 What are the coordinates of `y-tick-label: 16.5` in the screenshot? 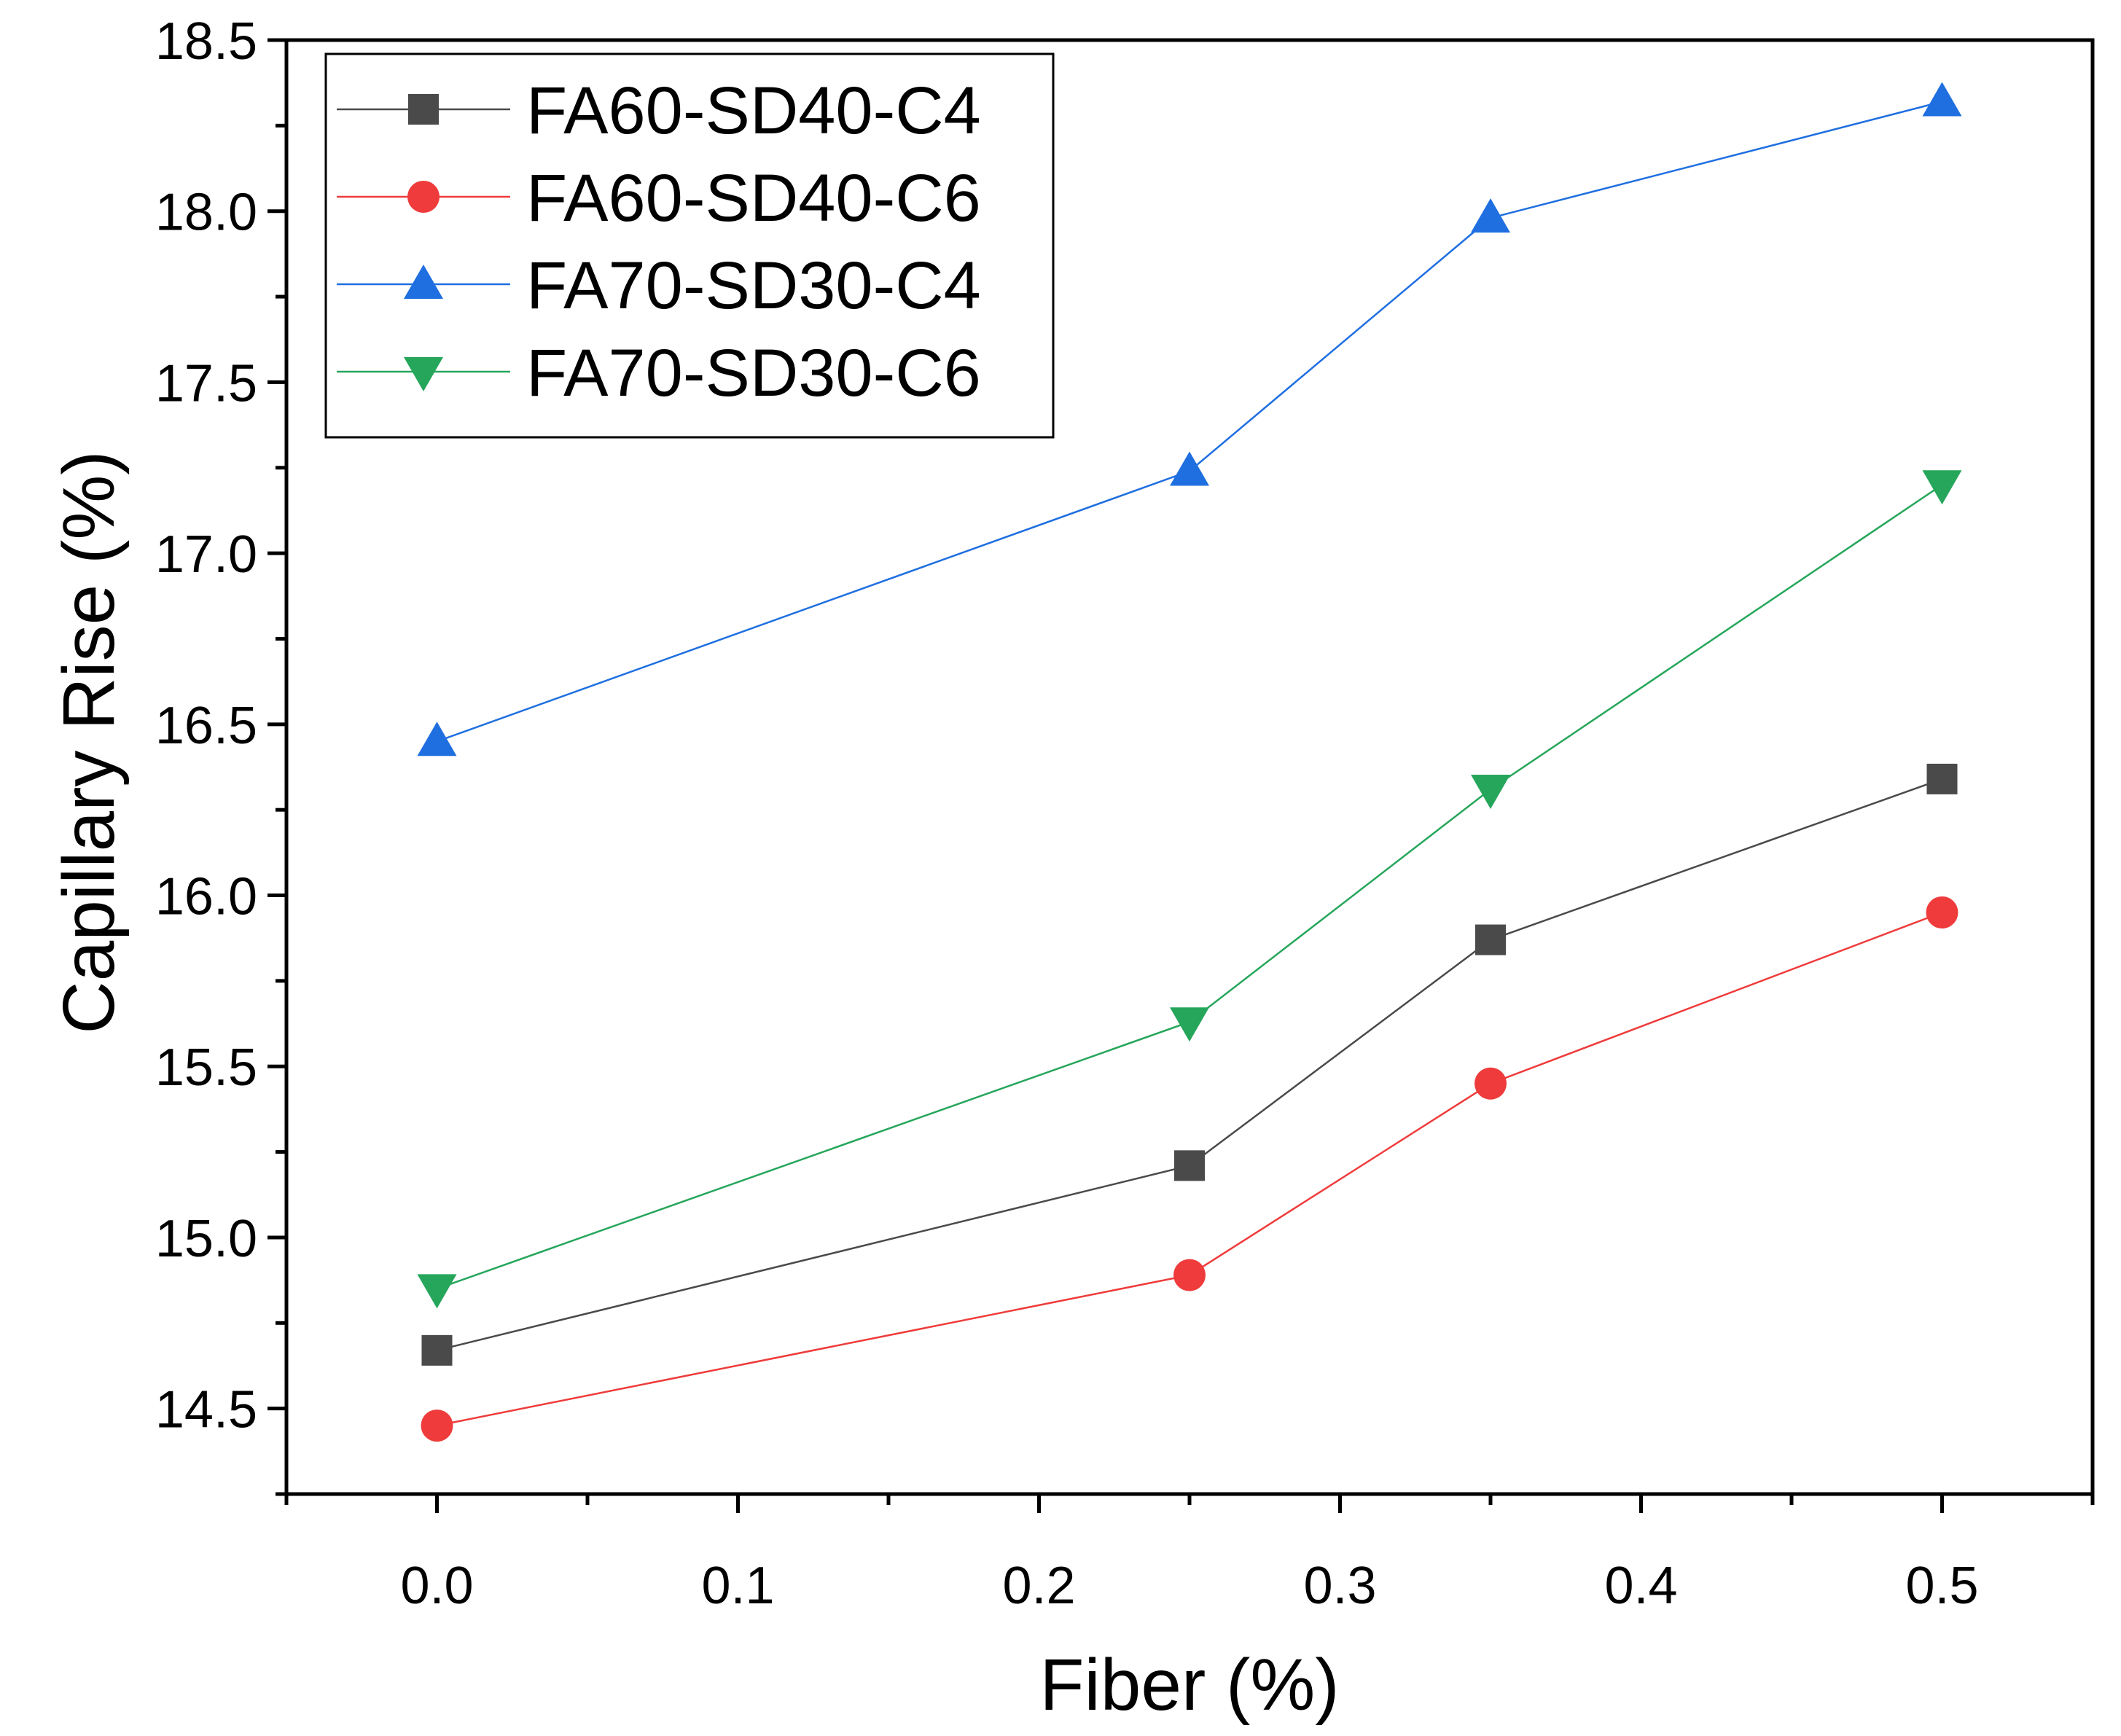 It's located at (206, 726).